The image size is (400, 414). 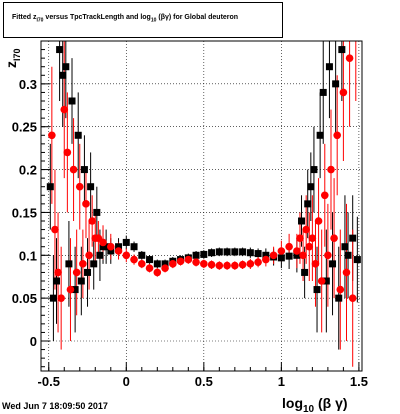 What do you see at coordinates (359, 381) in the screenshot?
I see `x-tick-label: 1.5` at bounding box center [359, 381].